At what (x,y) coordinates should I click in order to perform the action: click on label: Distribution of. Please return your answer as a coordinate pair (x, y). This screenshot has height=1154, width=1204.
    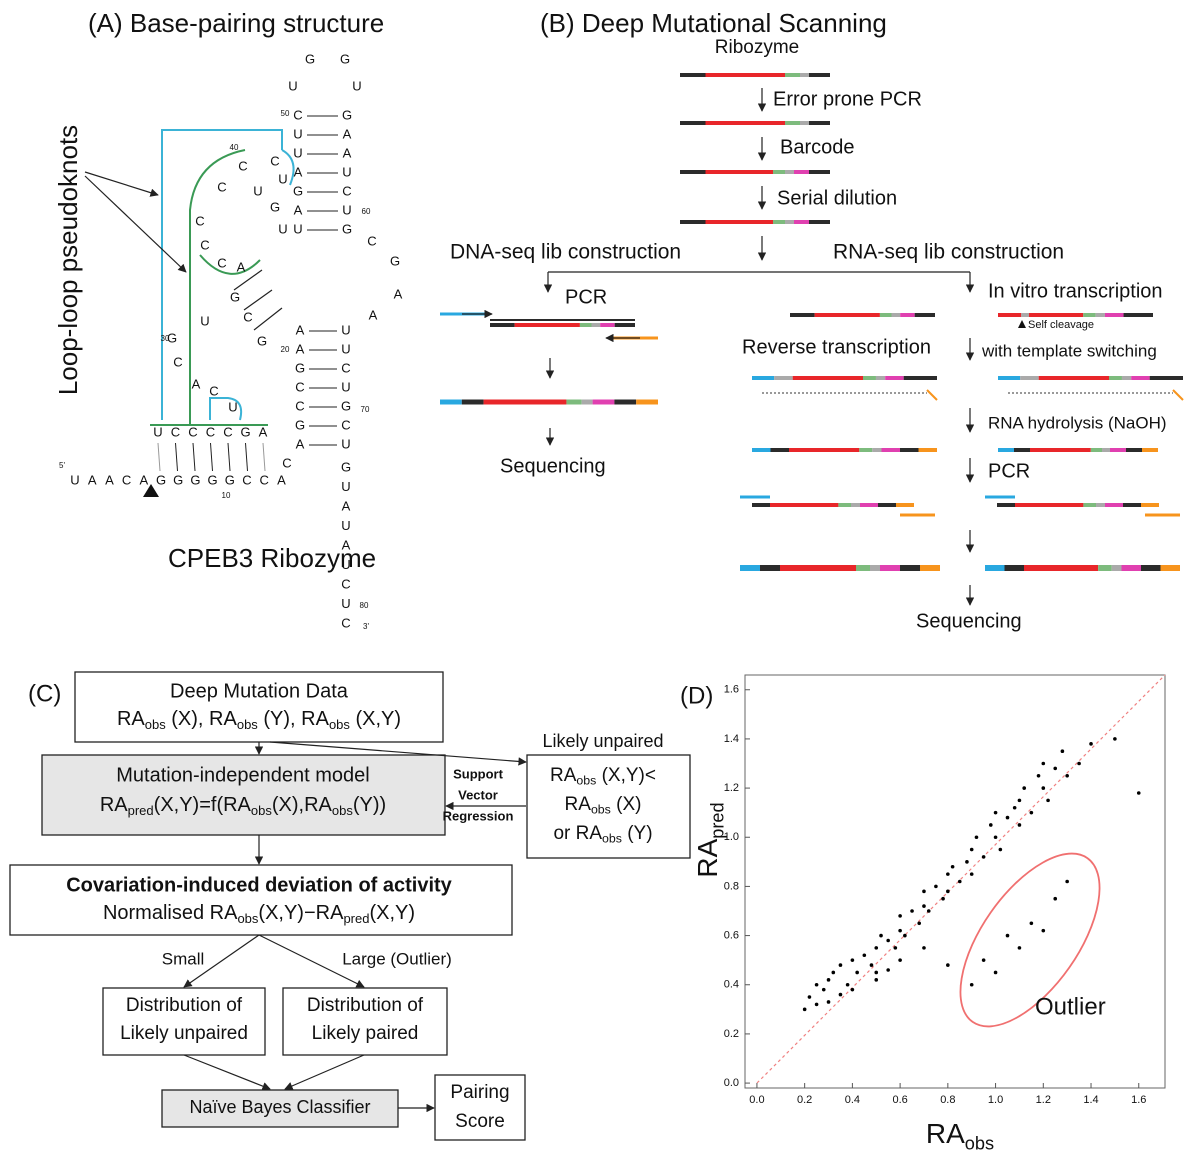
    Looking at the image, I should click on (184, 1005).